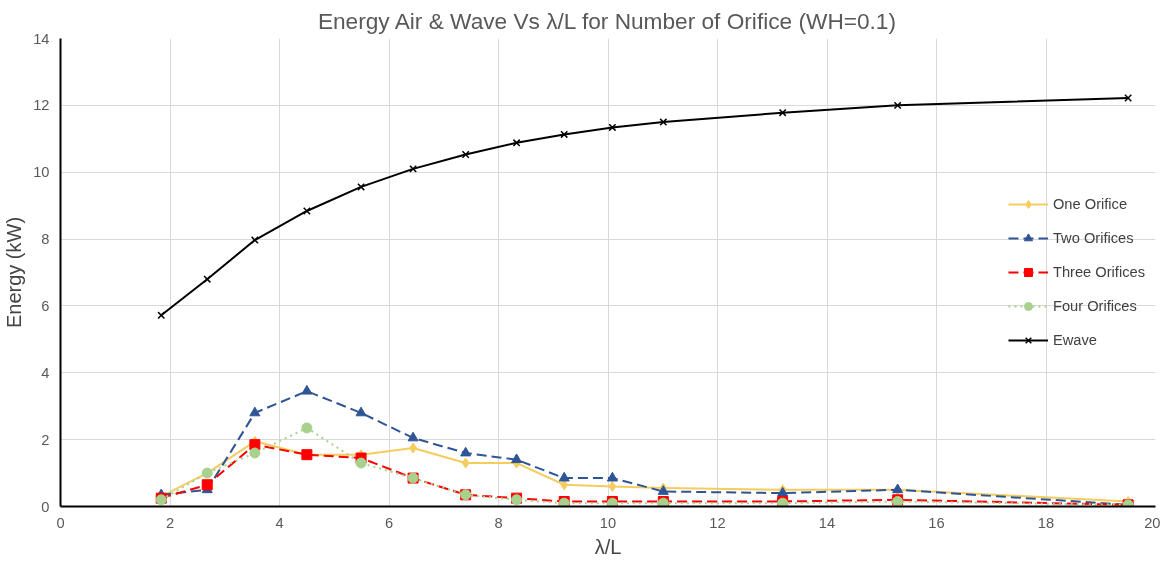  I want to click on legend-label: Two Orifices, so click(1093, 238).